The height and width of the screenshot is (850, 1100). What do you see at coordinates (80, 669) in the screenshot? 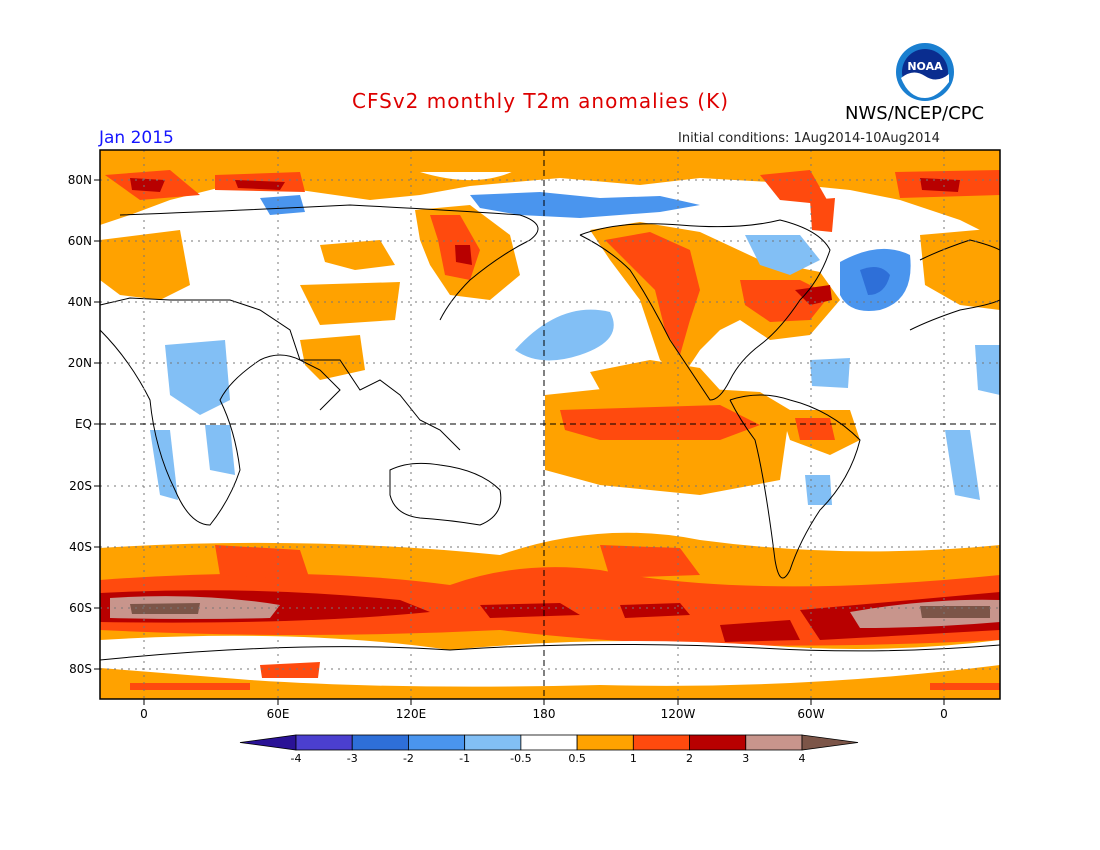
I see `lat-label: 80S` at bounding box center [80, 669].